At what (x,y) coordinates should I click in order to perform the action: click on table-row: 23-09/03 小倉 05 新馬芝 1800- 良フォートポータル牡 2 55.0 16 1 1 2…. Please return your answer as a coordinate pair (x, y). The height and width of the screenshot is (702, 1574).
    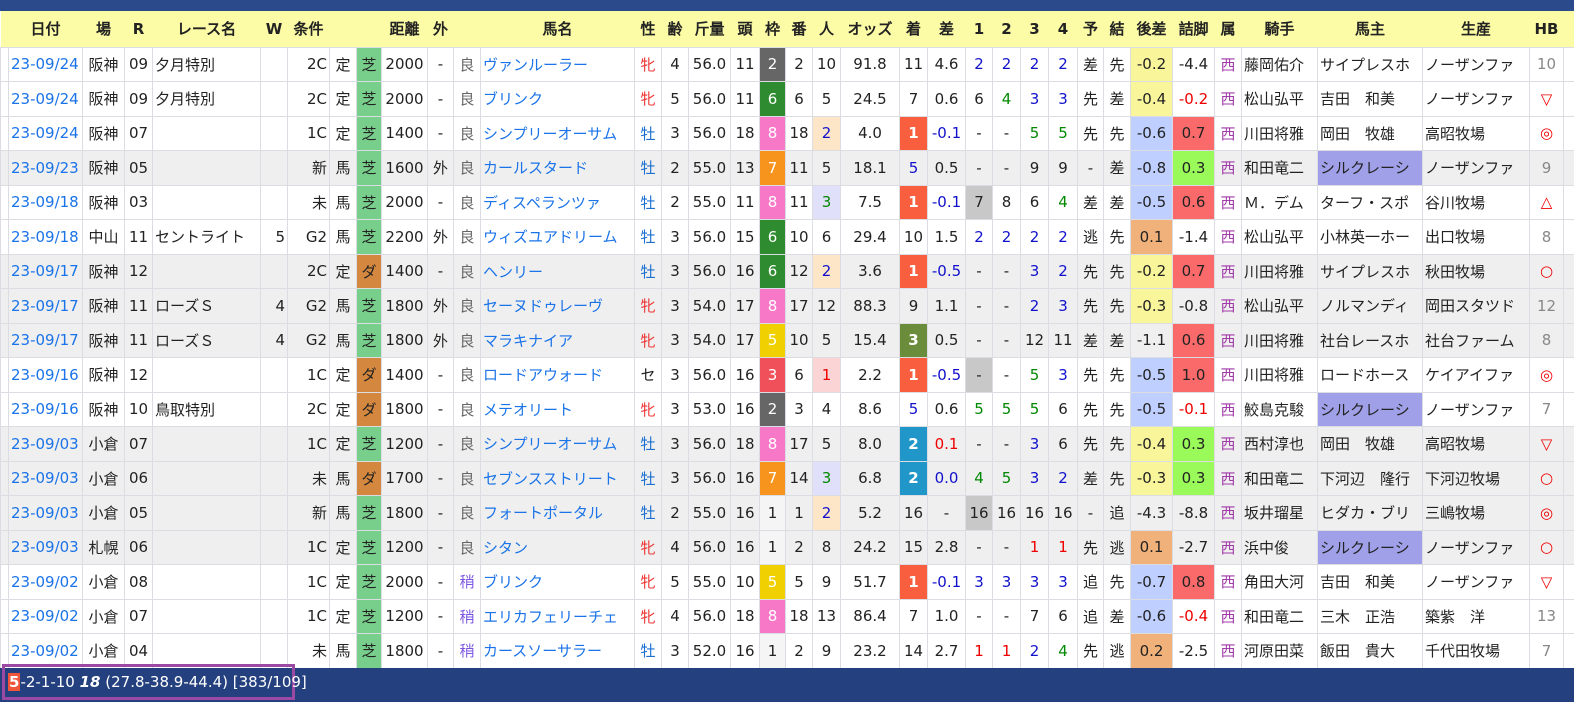
    Looking at the image, I should click on (787, 513).